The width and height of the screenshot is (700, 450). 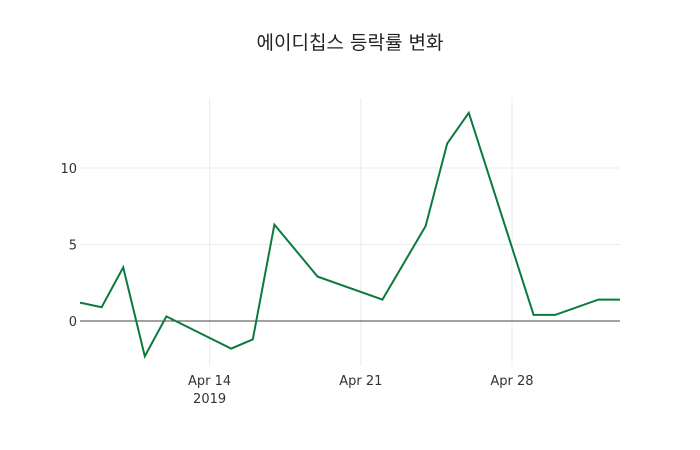 What do you see at coordinates (361, 390) in the screenshot?
I see `x-axis-ticks: Apr 14 2019 Apr 21 Apr 28` at bounding box center [361, 390].